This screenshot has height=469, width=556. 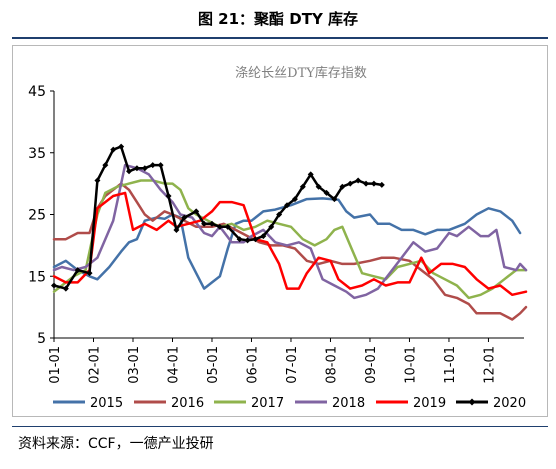 I want to click on x-tick-label: 07-01, so click(x=292, y=365).